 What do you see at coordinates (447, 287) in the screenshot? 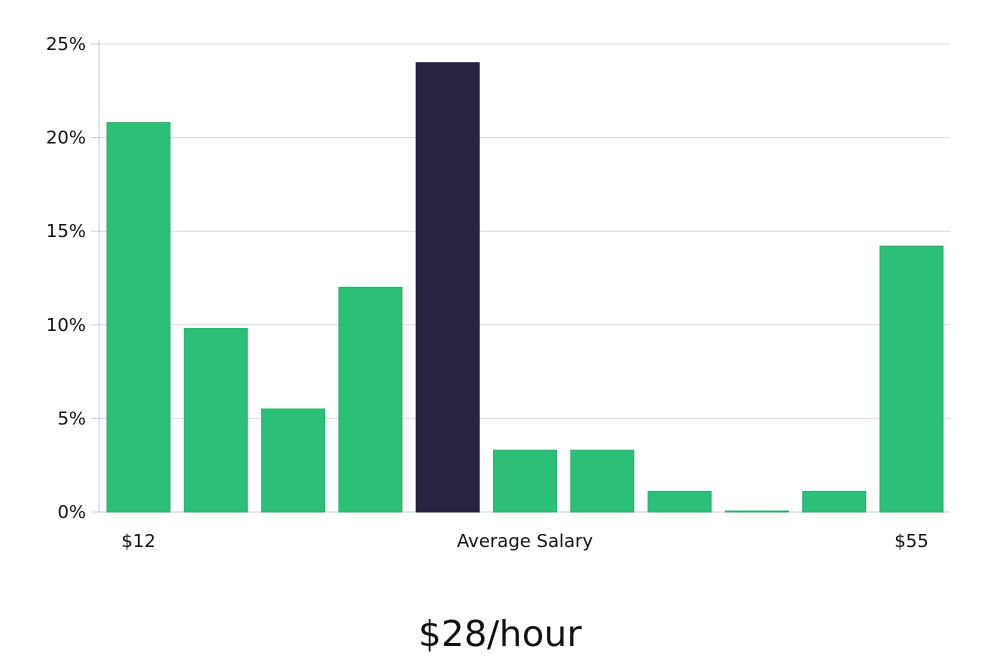
I see `bar-highlighted` at bounding box center [447, 287].